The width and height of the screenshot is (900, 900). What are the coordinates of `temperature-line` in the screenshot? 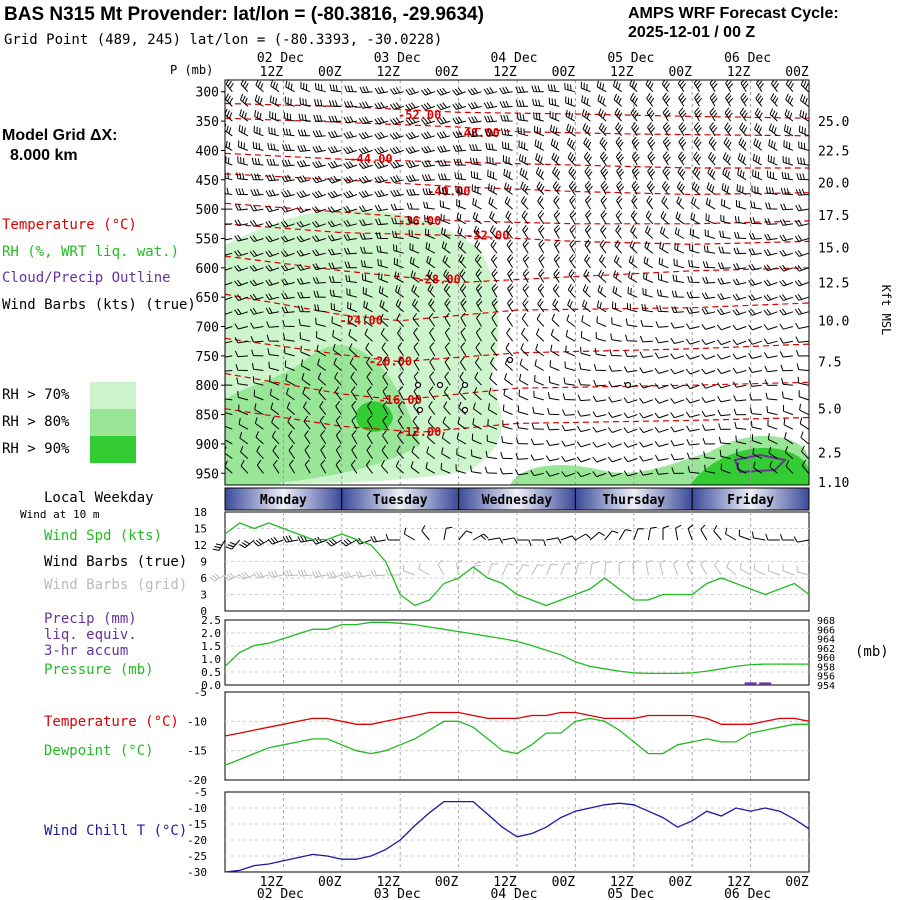 It's located at (517, 724).